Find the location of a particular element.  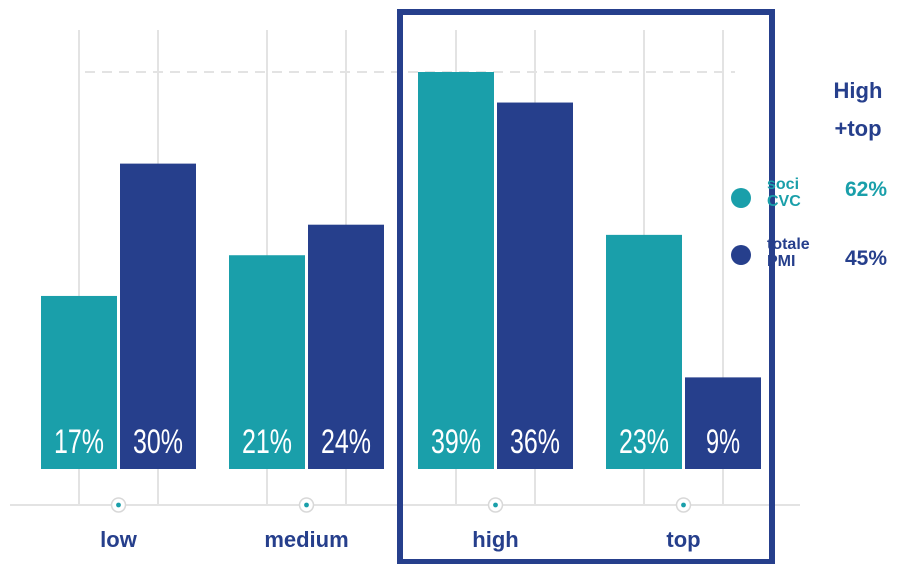

legend-item-totale-pmi: totale PMI 45% is located at coordinates (809, 253).